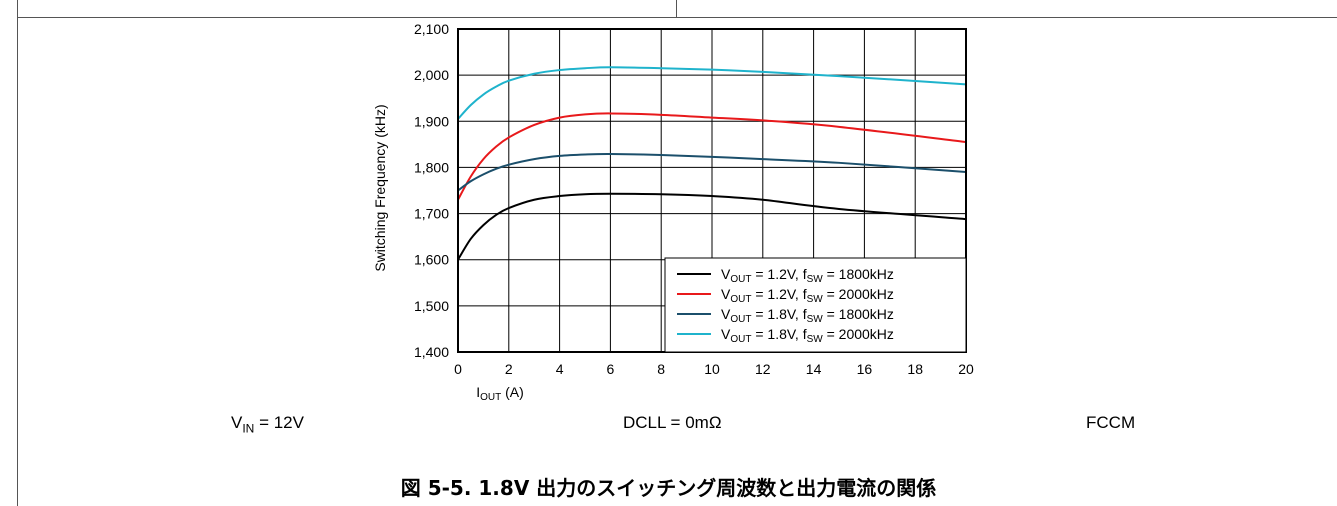 The image size is (1337, 506). What do you see at coordinates (431, 306) in the screenshot?
I see `y-tick-label: 1,500` at bounding box center [431, 306].